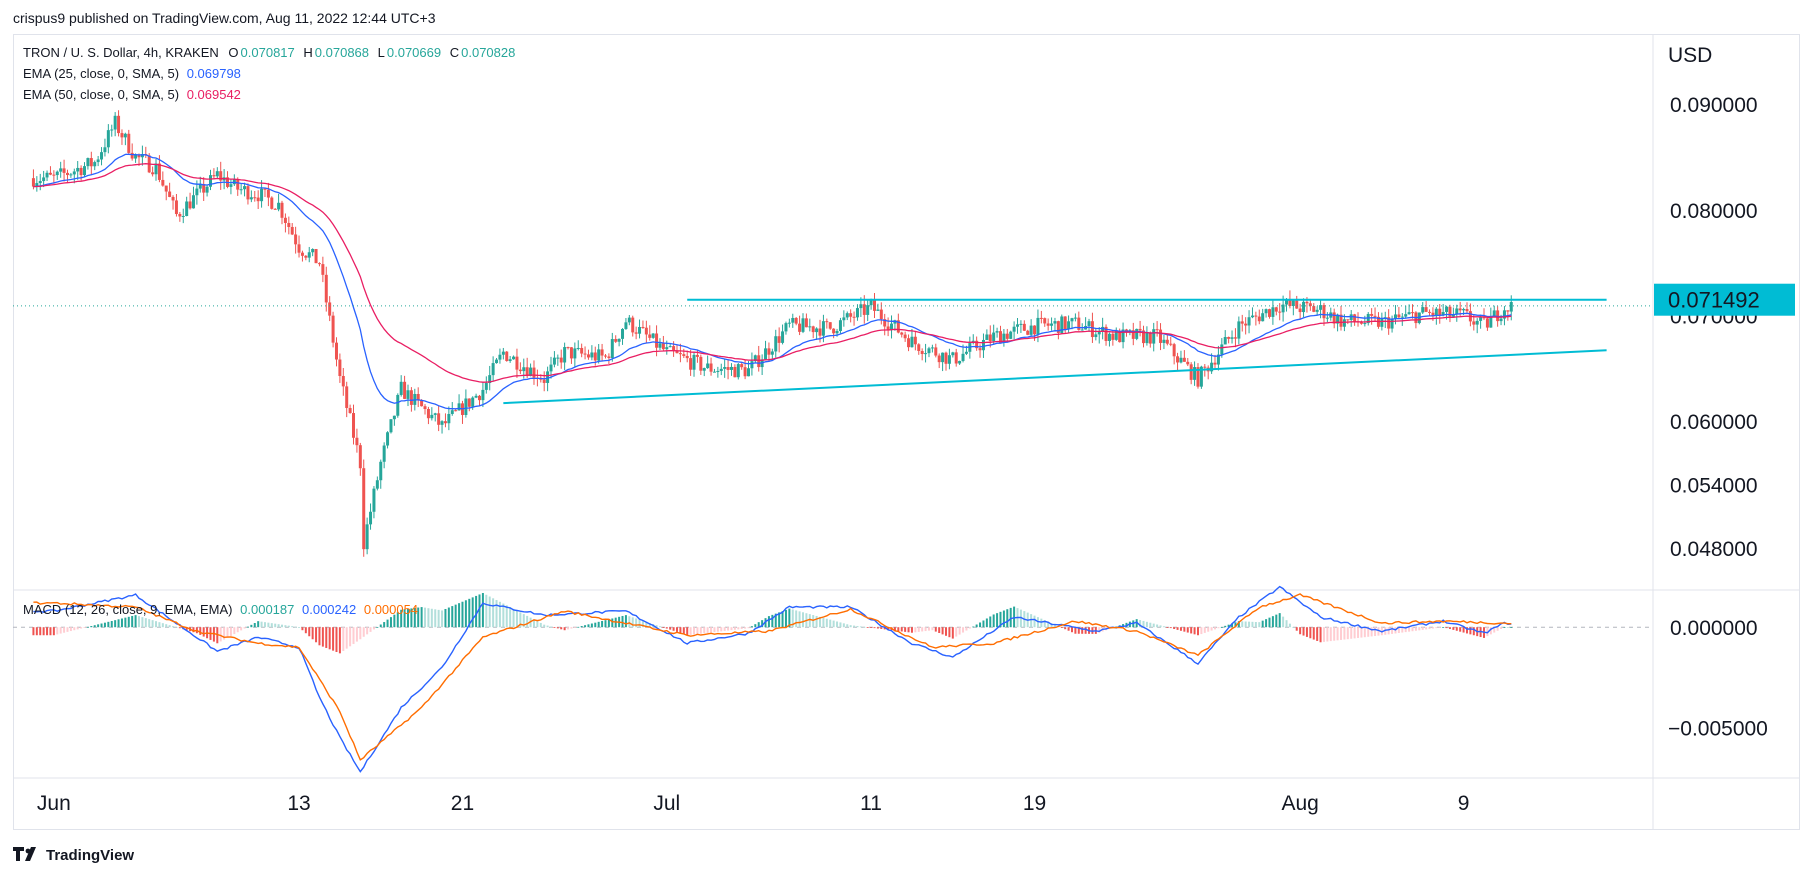 The height and width of the screenshot is (876, 1813). Describe the element at coordinates (213, 94) in the screenshot. I see `ema50-value: 0.069542` at that location.